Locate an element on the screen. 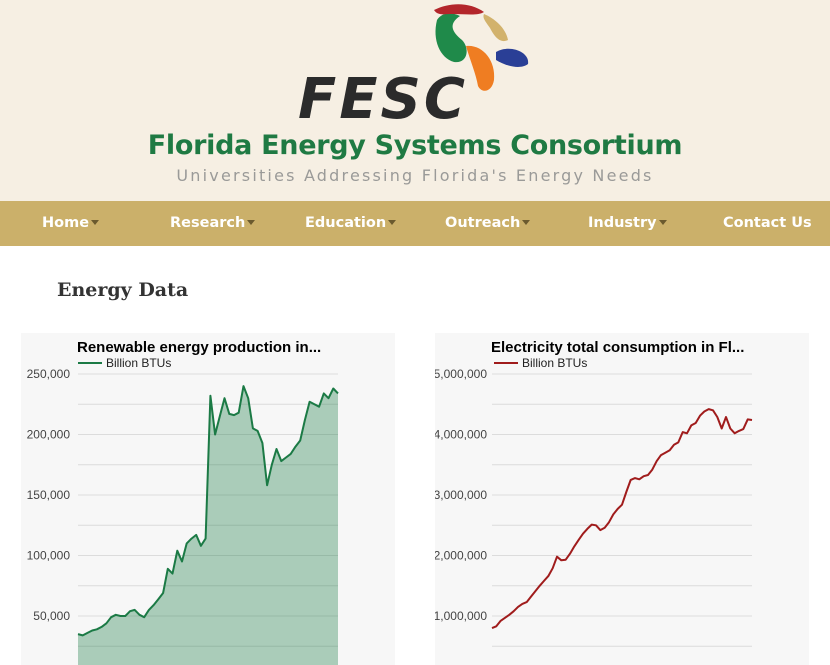  logo-tan-swirl is located at coordinates (495, 28).